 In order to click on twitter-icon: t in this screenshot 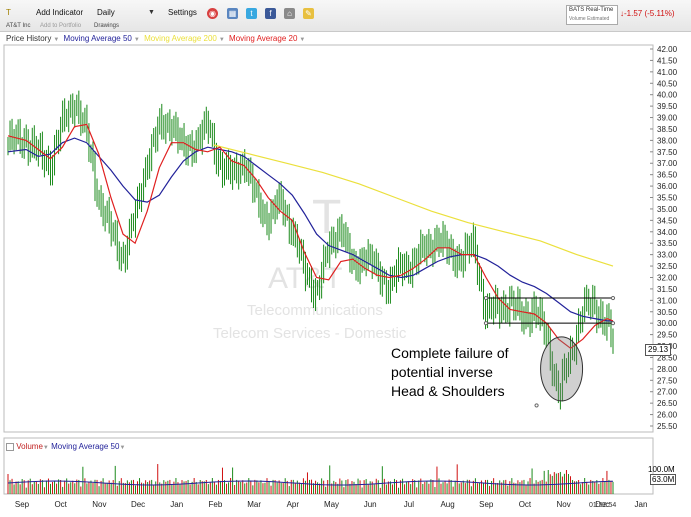, I will do `click(251, 13)`.